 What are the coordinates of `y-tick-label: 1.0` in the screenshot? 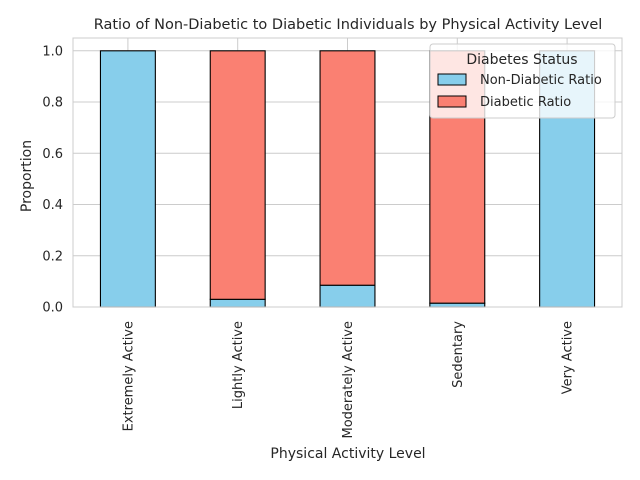 It's located at (52, 51).